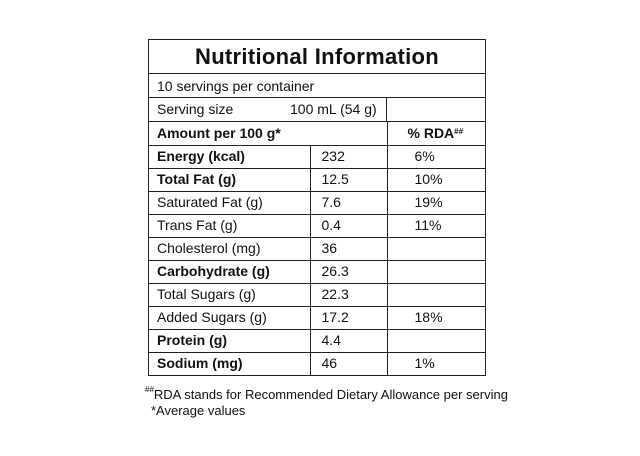 This screenshot has height=456, width=640. Describe the element at coordinates (149, 389) in the screenshot. I see `rda-footnote-mark: ##` at that location.